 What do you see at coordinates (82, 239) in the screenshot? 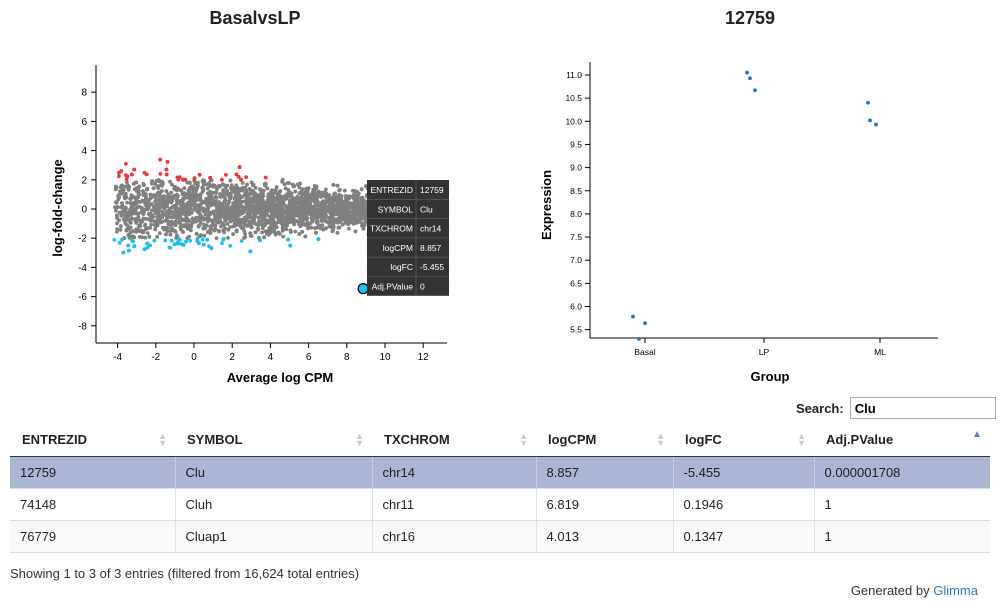
I see `ma-y-tick-label: -2` at bounding box center [82, 239].